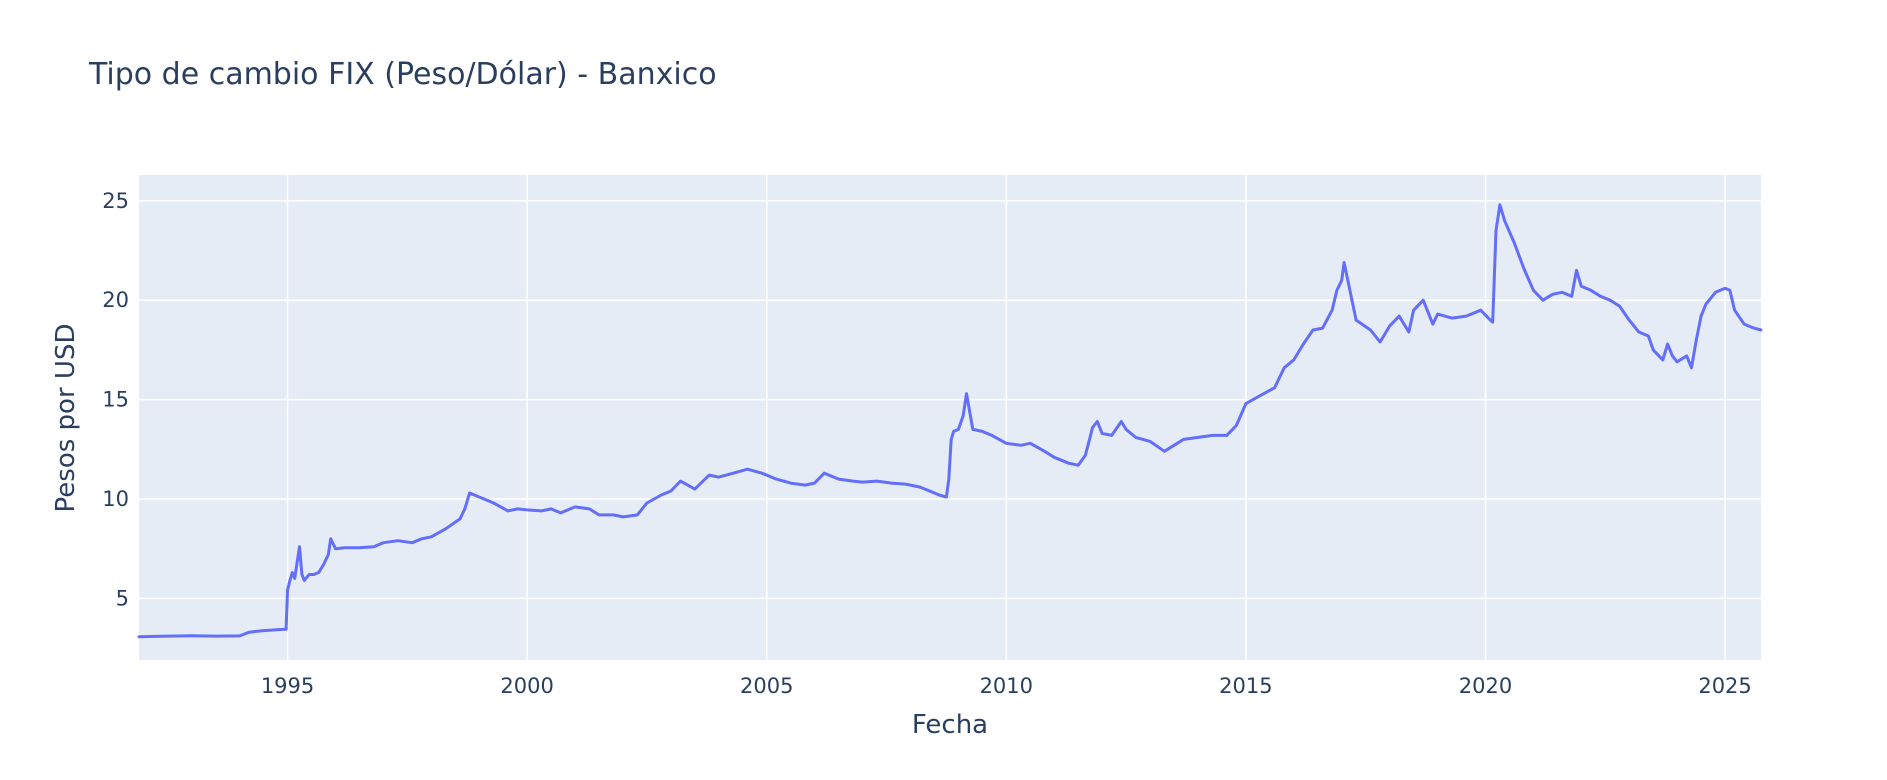  What do you see at coordinates (115, 201) in the screenshot?
I see `y-tick-label: 25` at bounding box center [115, 201].